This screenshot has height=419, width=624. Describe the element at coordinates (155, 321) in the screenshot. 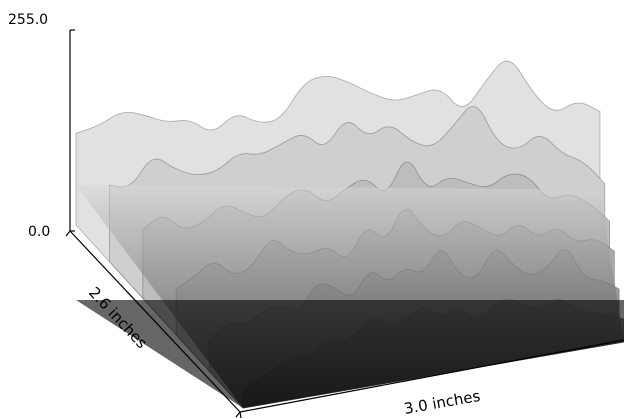

I see `depth-axis-line` at that location.